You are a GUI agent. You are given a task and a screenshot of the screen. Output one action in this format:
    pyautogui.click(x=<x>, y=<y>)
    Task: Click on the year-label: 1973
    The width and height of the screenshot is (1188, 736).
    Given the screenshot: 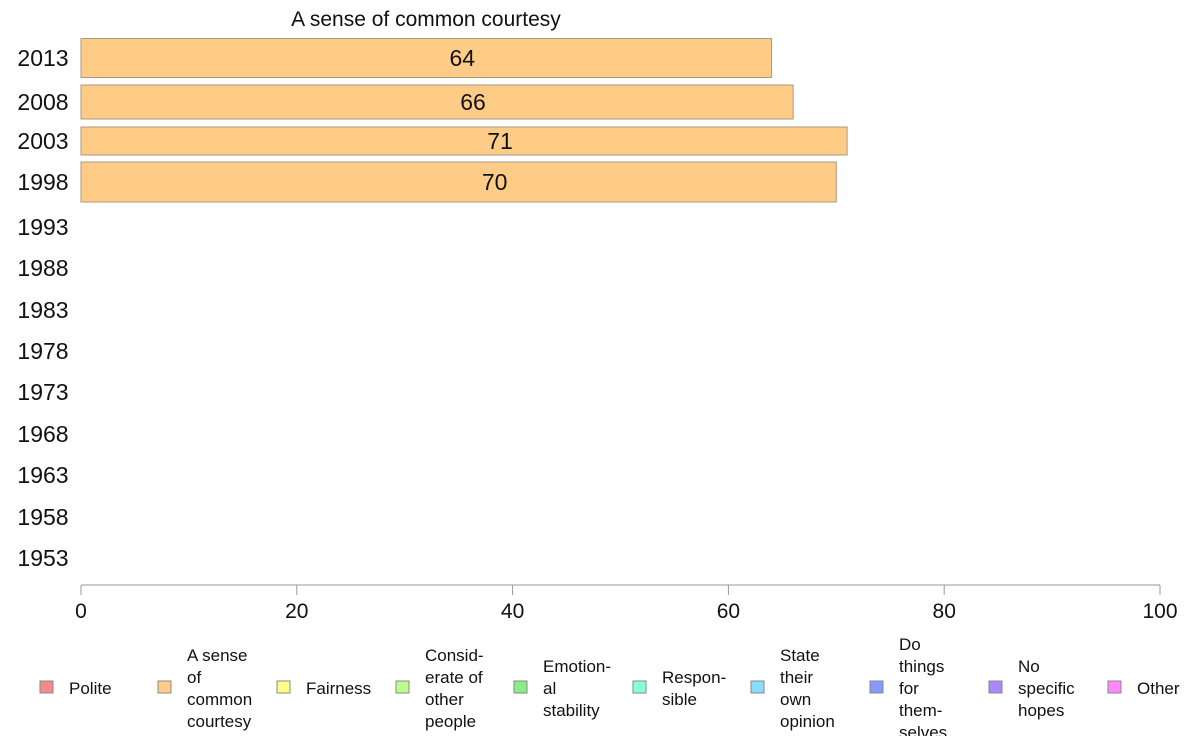 What is the action you would take?
    pyautogui.click(x=42, y=392)
    